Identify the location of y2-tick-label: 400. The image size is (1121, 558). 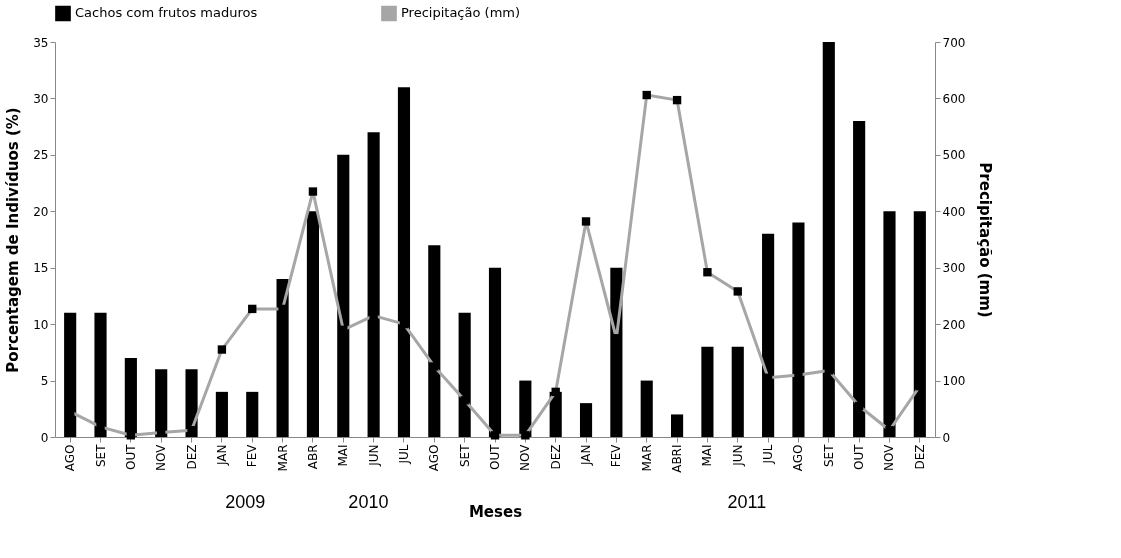
(954, 211).